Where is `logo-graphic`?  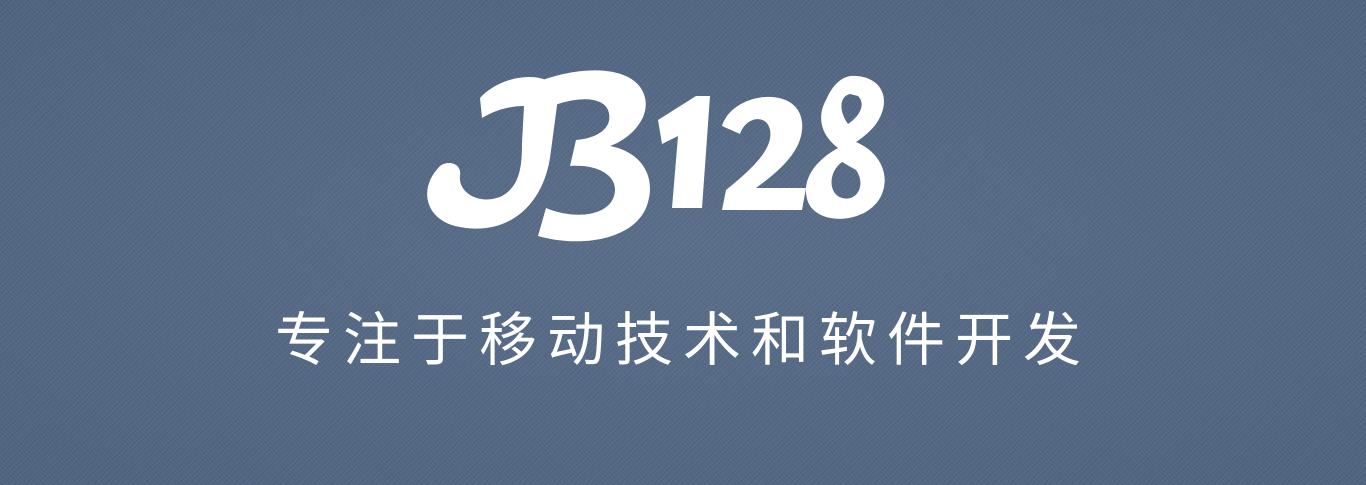
logo-graphic is located at coordinates (656, 156).